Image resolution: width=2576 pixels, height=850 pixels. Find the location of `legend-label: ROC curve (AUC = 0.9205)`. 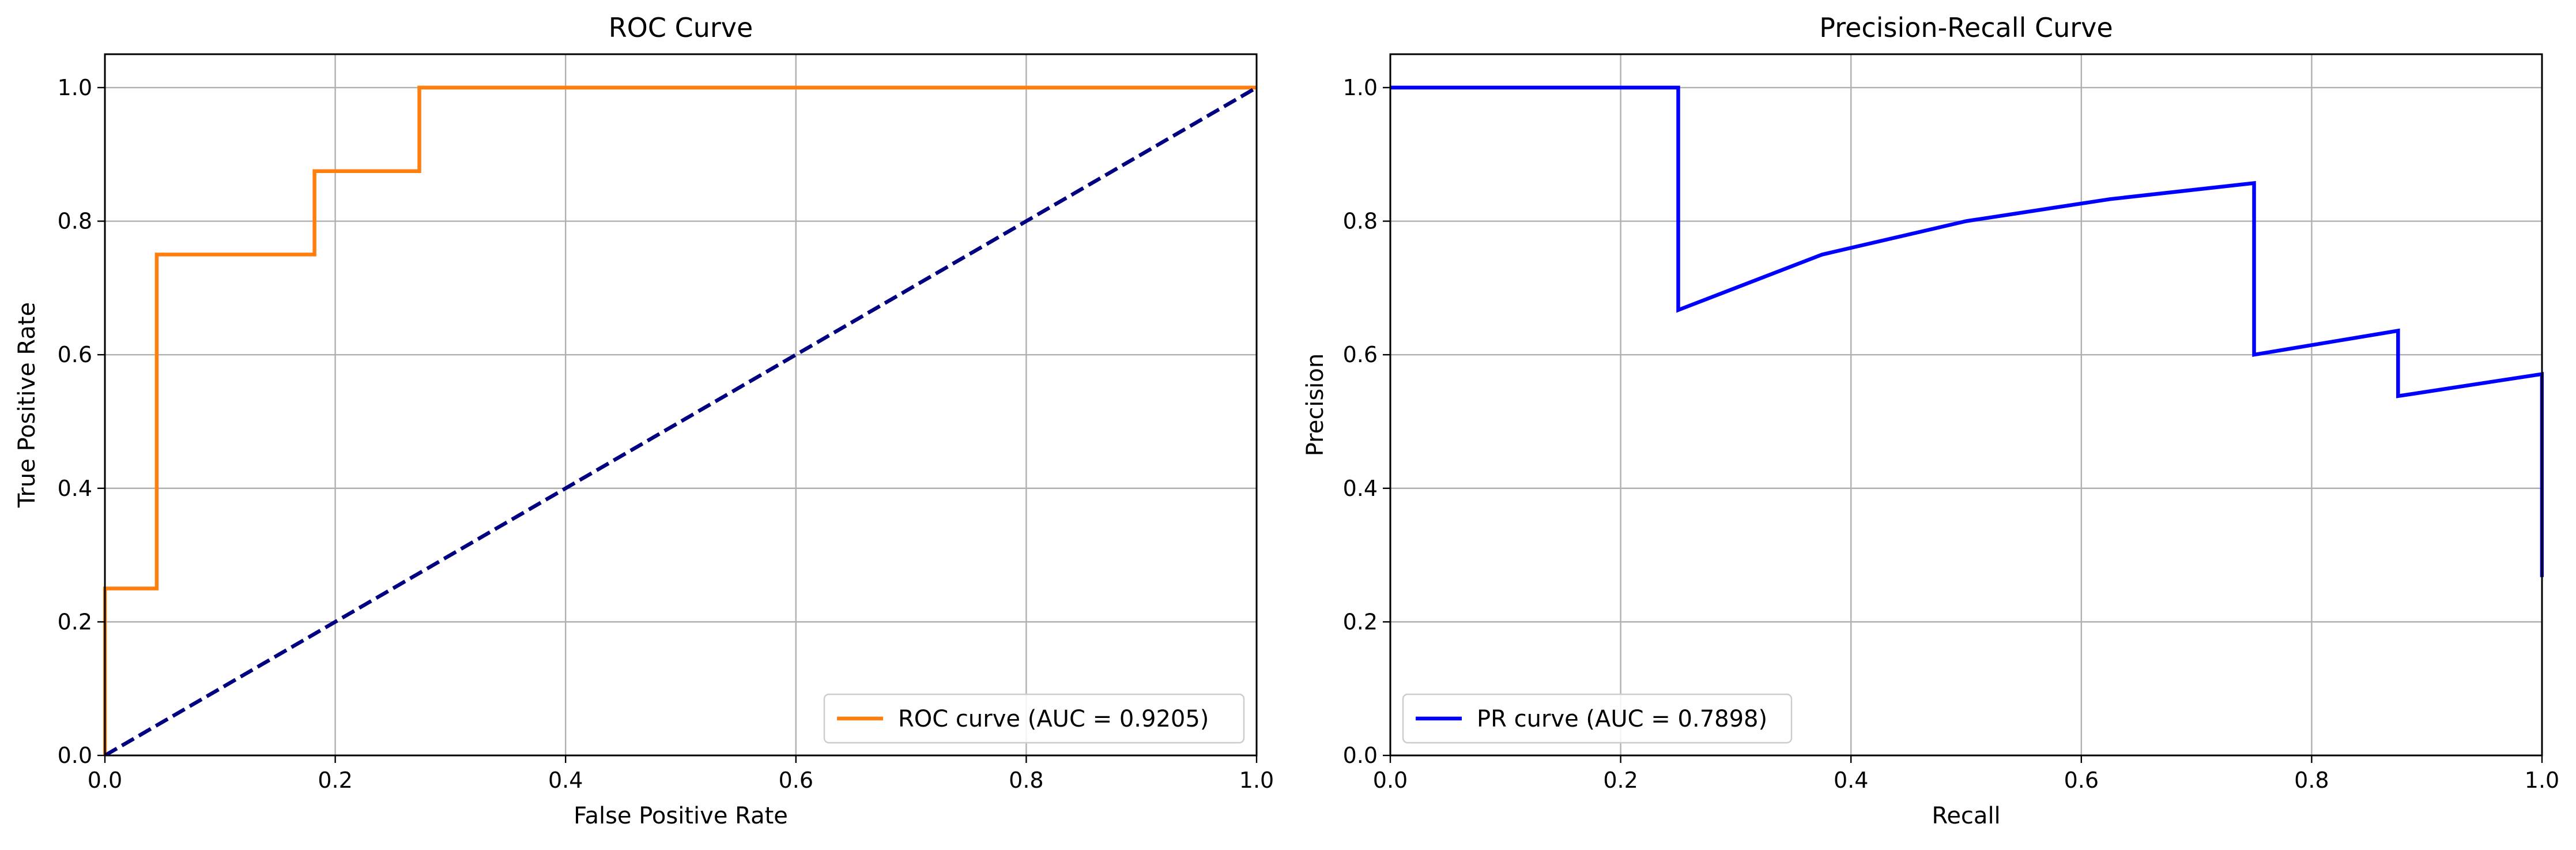

legend-label: ROC curve (AUC = 0.9205) is located at coordinates (1053, 719).